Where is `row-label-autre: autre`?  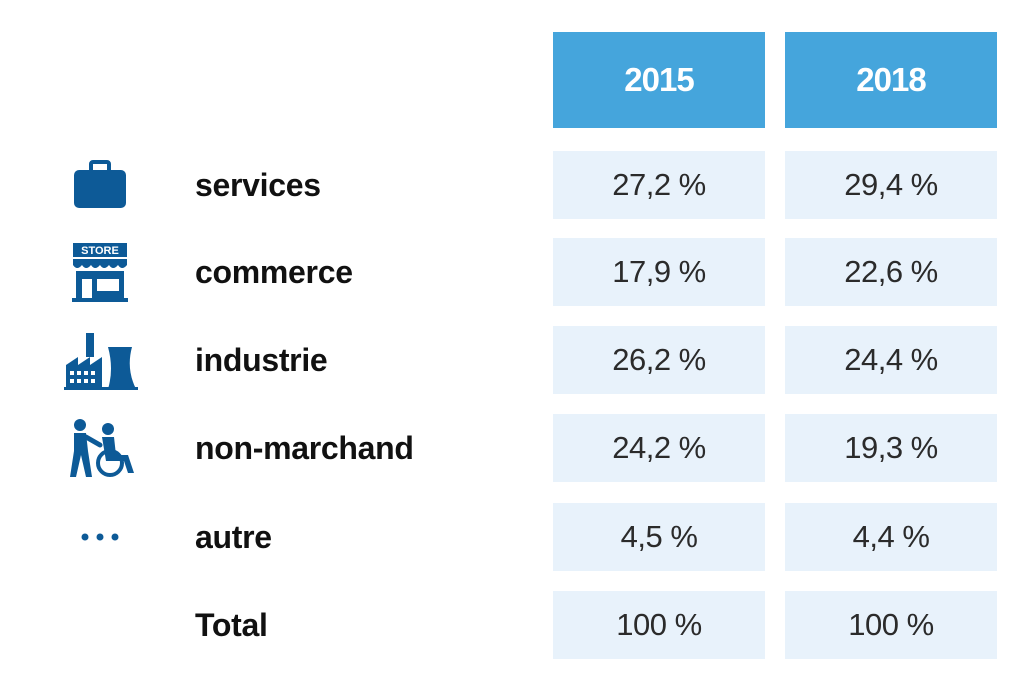
row-label-autre: autre is located at coordinates (233, 536).